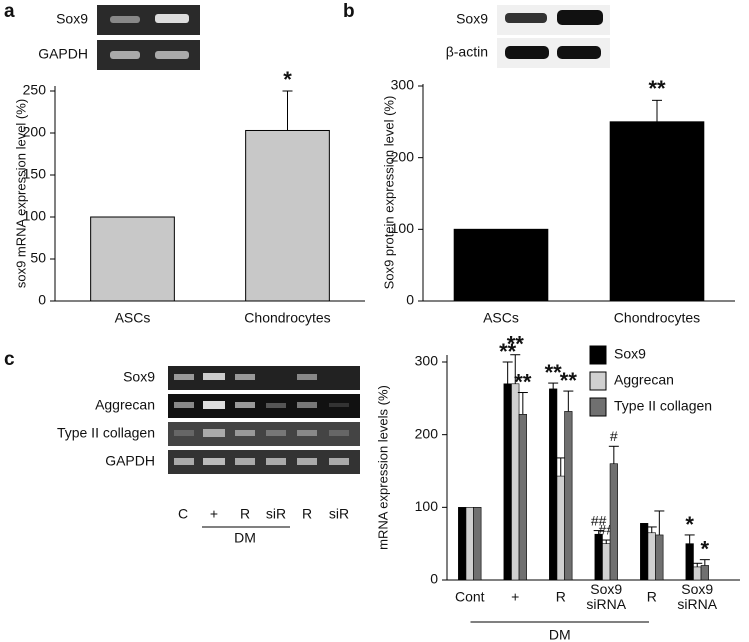 This screenshot has width=749, height=642. What do you see at coordinates (35, 174) in the screenshot?
I see `y-tick-label: 150` at bounding box center [35, 174].